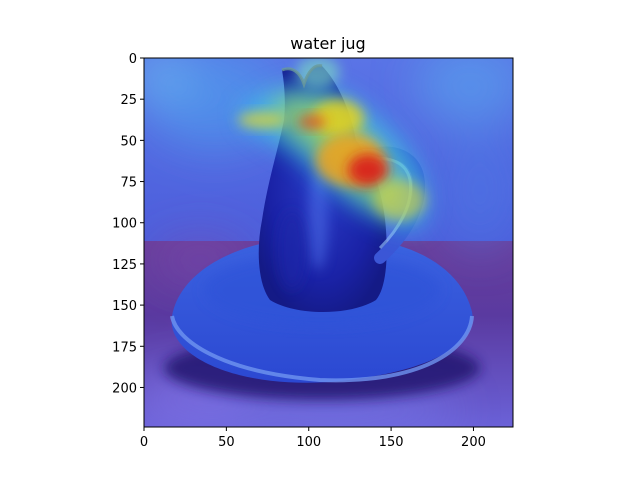 Image resolution: width=640 pixels, height=480 pixels. I want to click on attention-hotspot, so click(333, 144).